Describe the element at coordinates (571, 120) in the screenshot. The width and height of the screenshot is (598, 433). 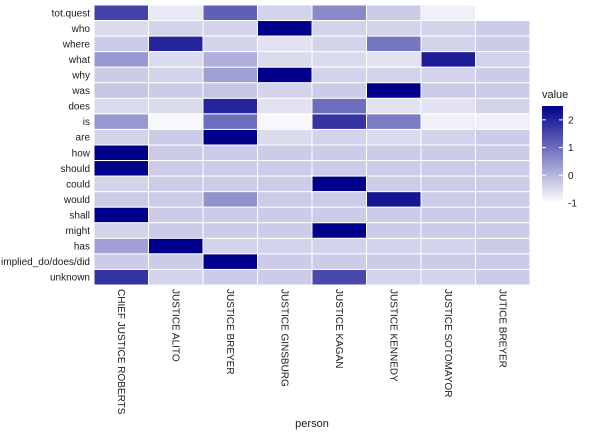
I see `legend-tick-label: 2` at that location.